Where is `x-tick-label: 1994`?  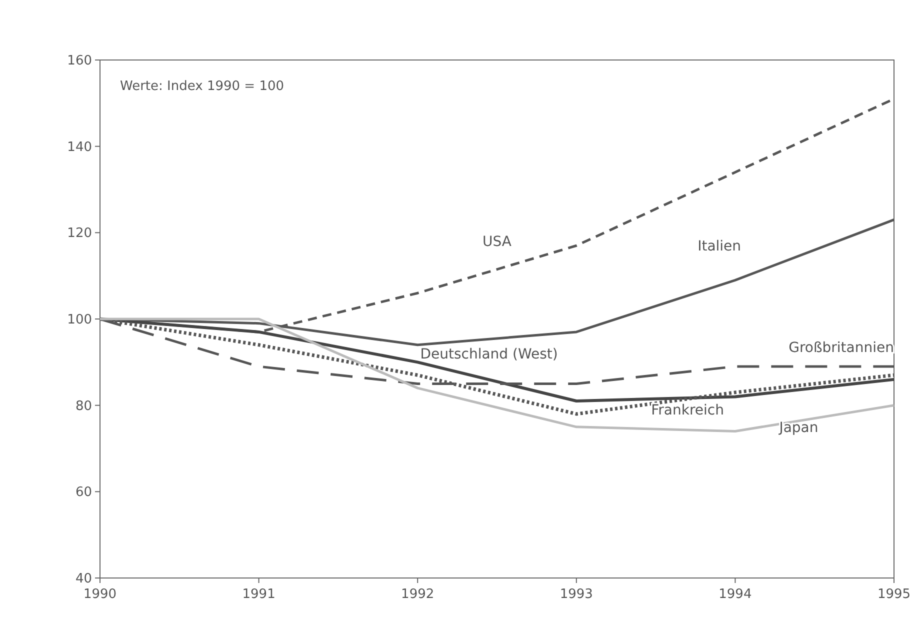
x-tick-label: 1994 is located at coordinates (735, 594).